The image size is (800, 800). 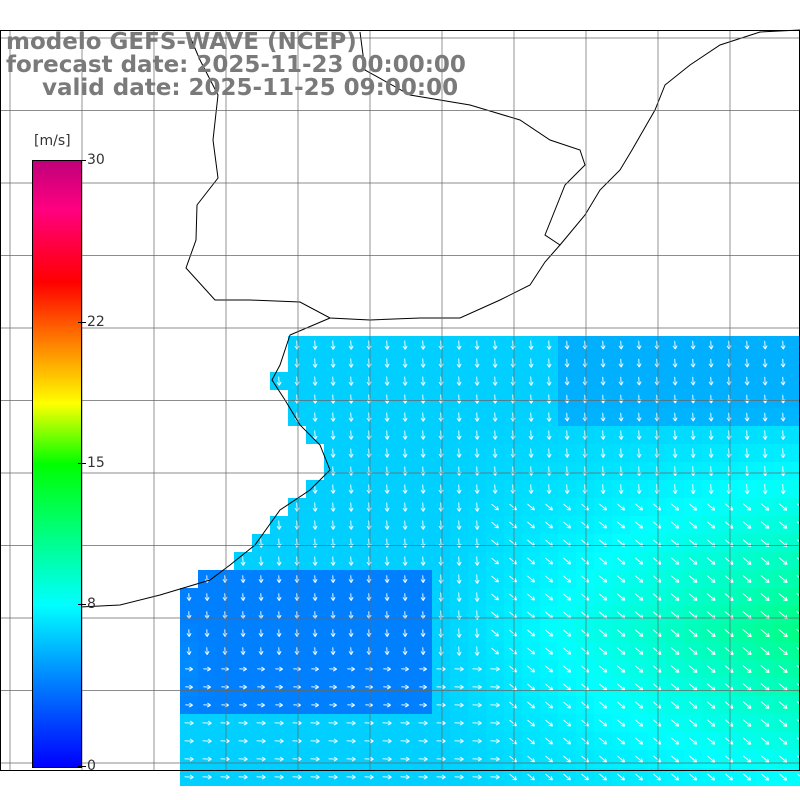 What do you see at coordinates (250, 88) in the screenshot?
I see `valid-date: valid date: 2025-11-25 09:00:00` at bounding box center [250, 88].